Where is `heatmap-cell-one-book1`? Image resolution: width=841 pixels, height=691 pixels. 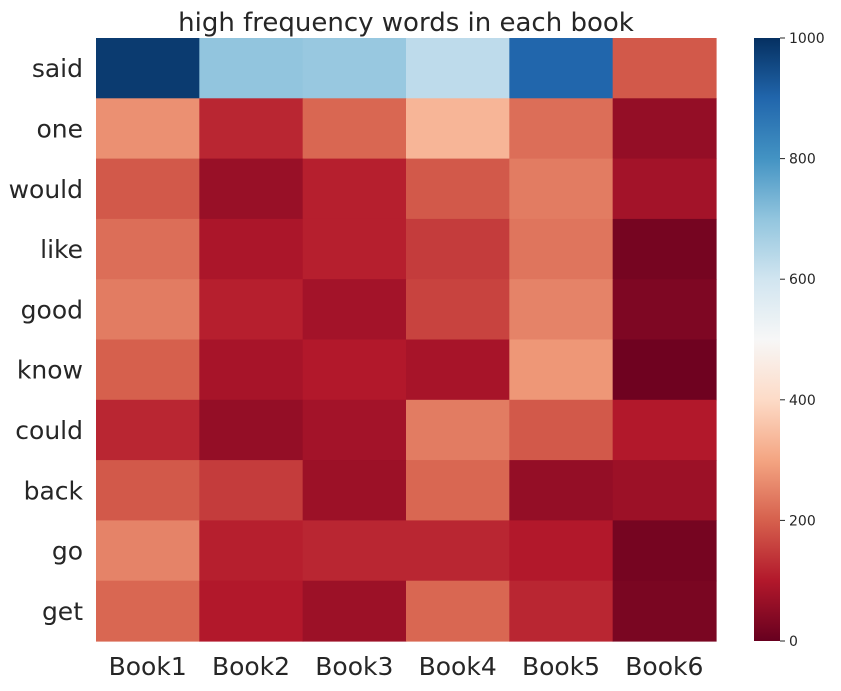
heatmap-cell-one-book1 is located at coordinates (148, 129).